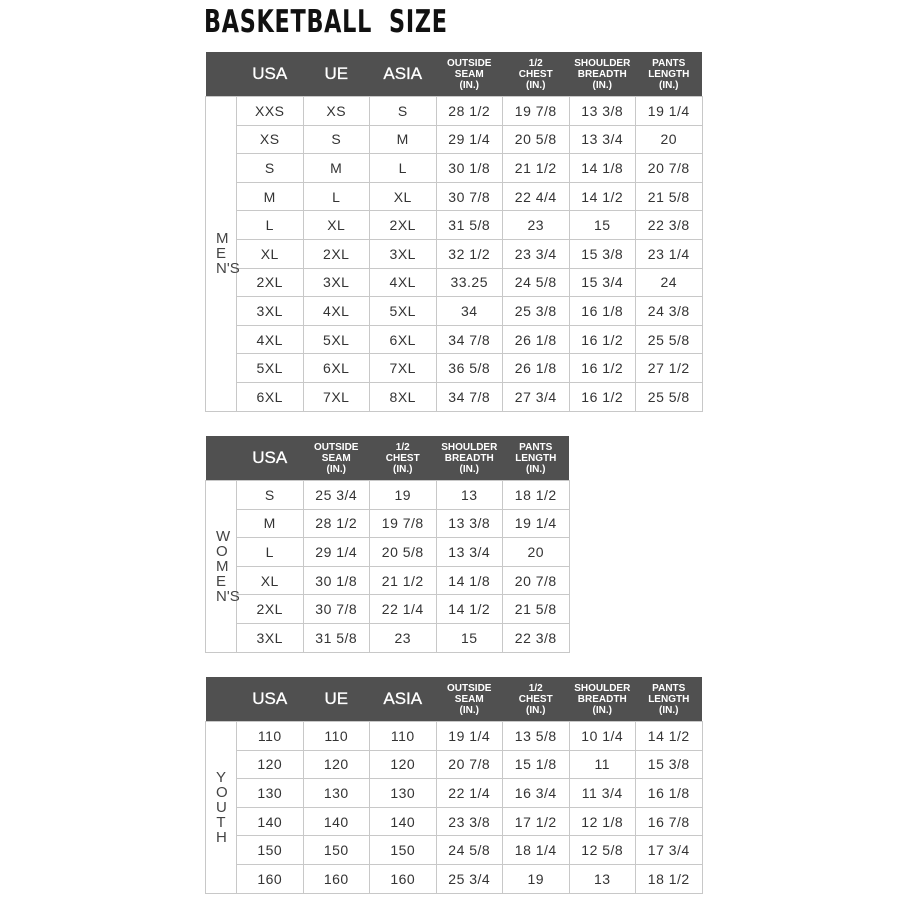  Describe the element at coordinates (469, 168) in the screenshot. I see `table-cell: 30 1/8` at that location.